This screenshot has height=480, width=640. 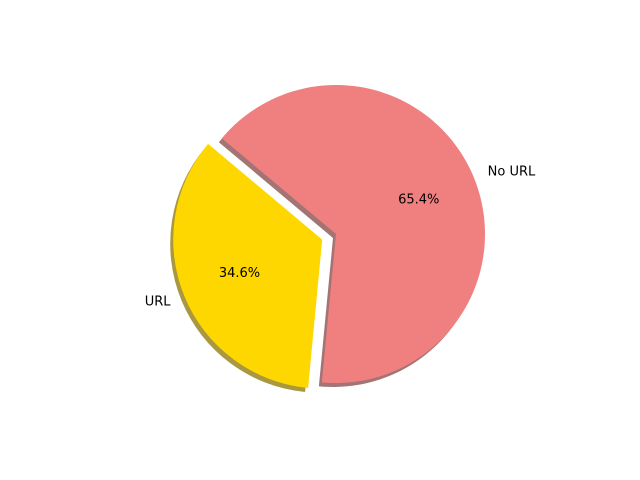 I want to click on pie-label-url: URL, so click(x=158, y=301).